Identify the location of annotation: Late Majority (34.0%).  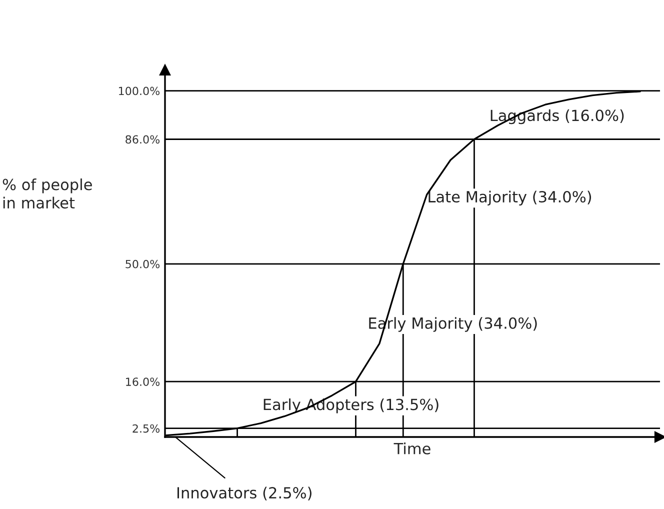
(510, 198).